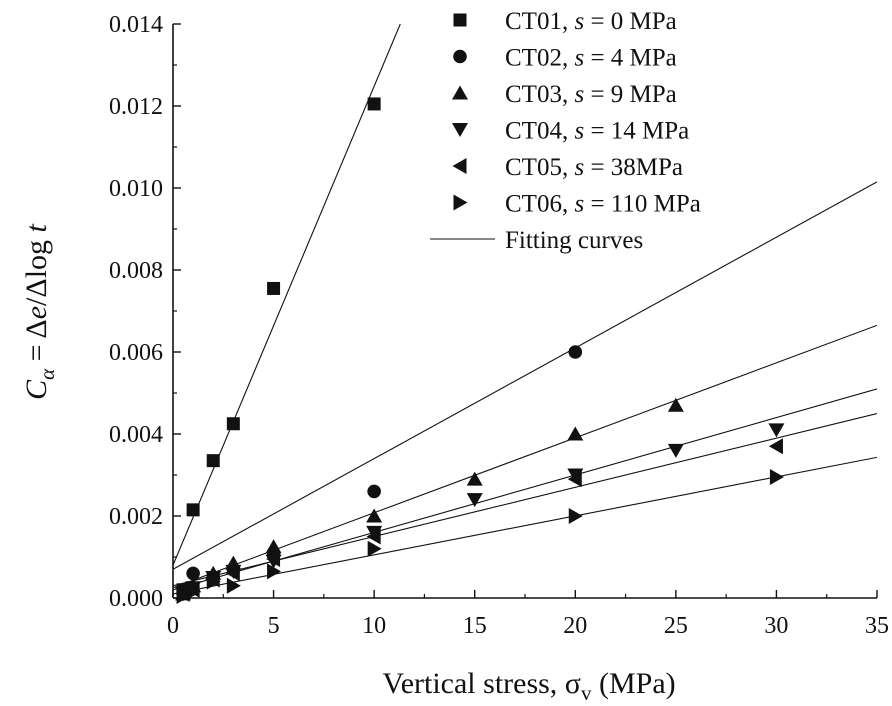 This screenshot has height=706, width=892. Describe the element at coordinates (575, 626) in the screenshot. I see `x-tick-label: 20` at that location.